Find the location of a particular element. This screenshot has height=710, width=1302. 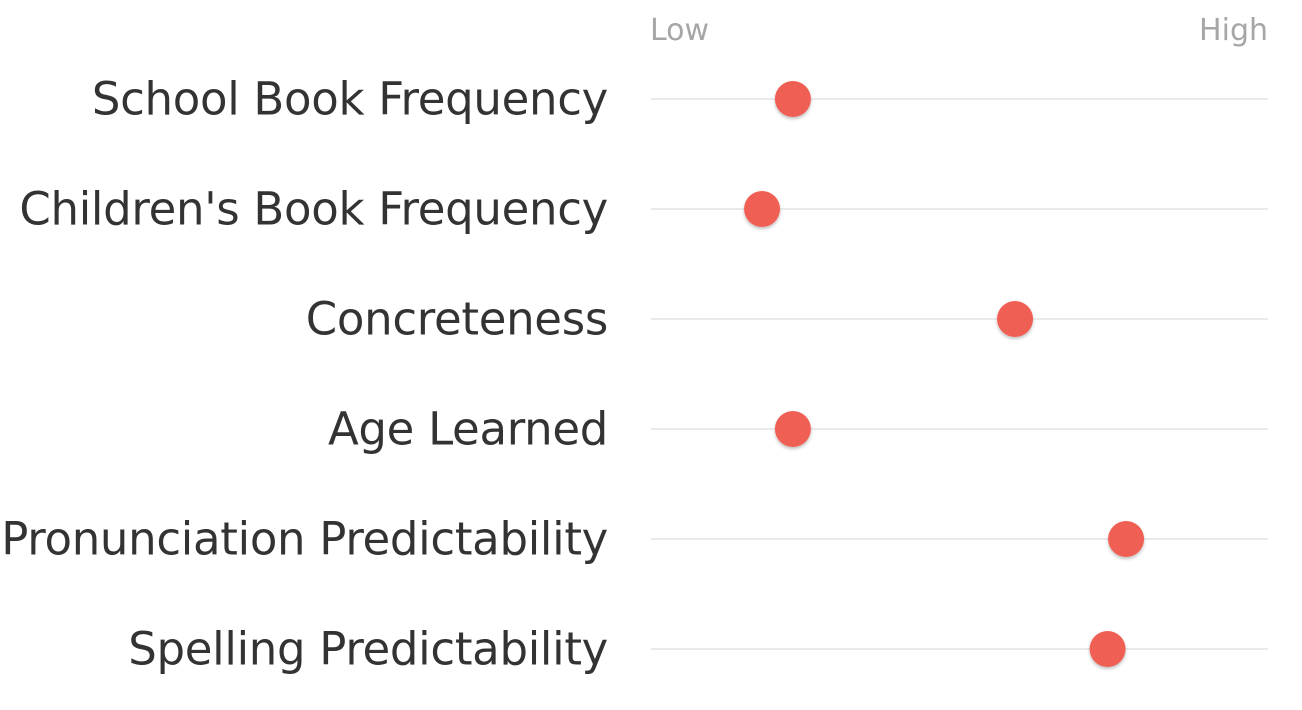

row-label: Spelling Predictability is located at coordinates (368, 649).